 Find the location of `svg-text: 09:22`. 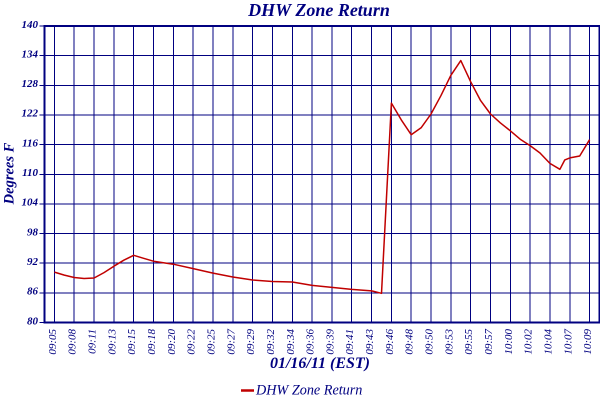

svg-text: 09:22 is located at coordinates (192, 342).